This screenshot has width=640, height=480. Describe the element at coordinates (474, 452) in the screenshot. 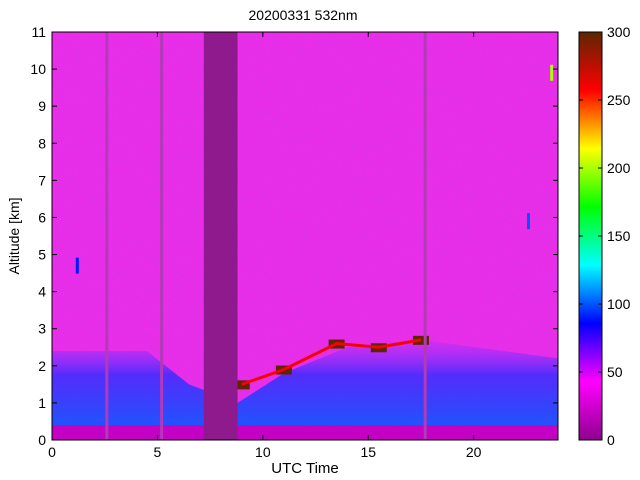

I see `x-tick-label: 20` at that location.